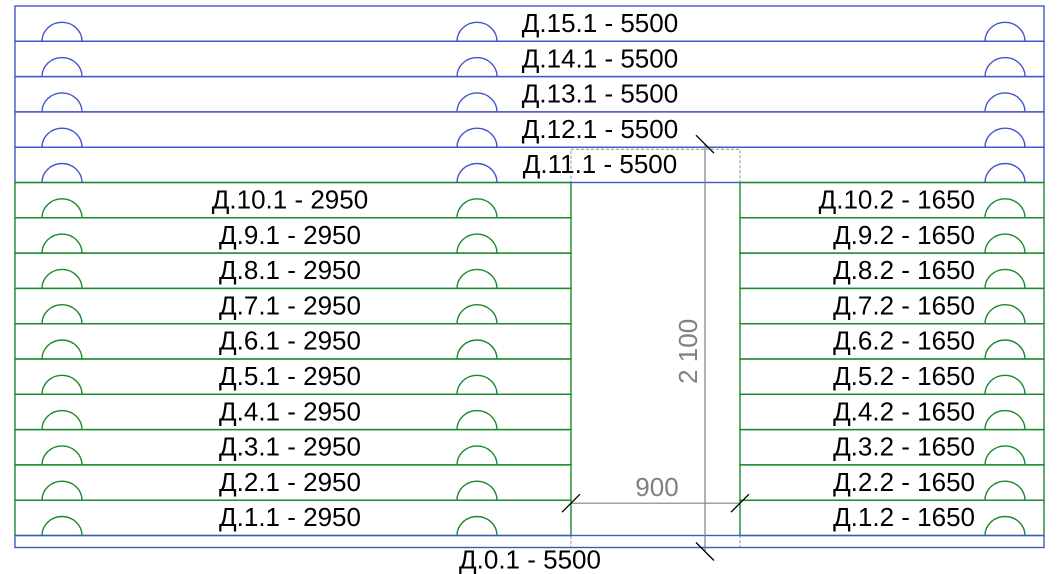 This screenshot has width=1059, height=574. Describe the element at coordinates (656, 487) in the screenshot. I see `opening-width-label: 900` at that location.